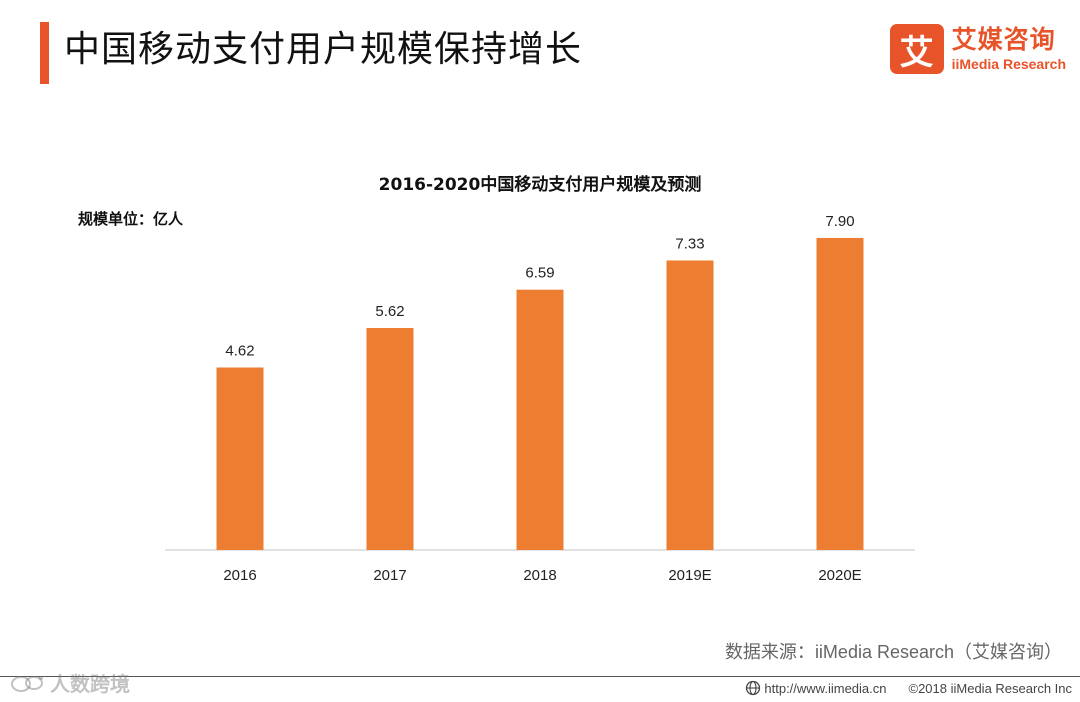  Describe the element at coordinates (839, 575) in the screenshot. I see `x-tick-2020E: 2020E` at that location.